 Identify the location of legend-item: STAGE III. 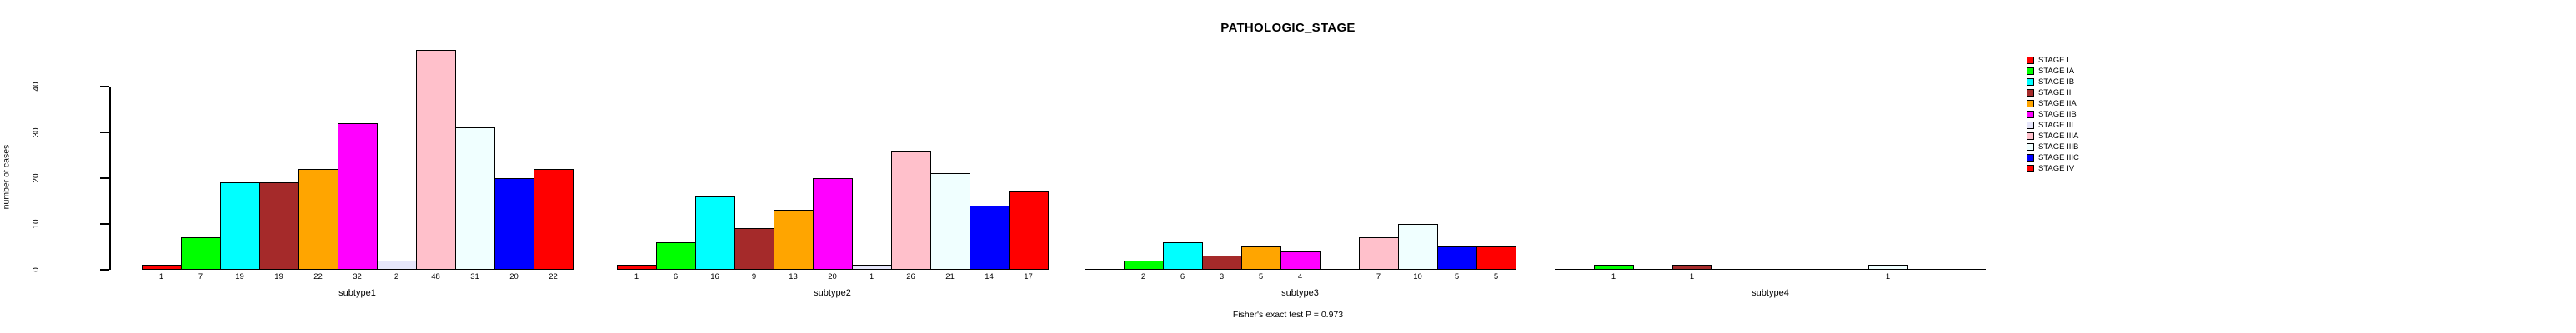
(2053, 125).